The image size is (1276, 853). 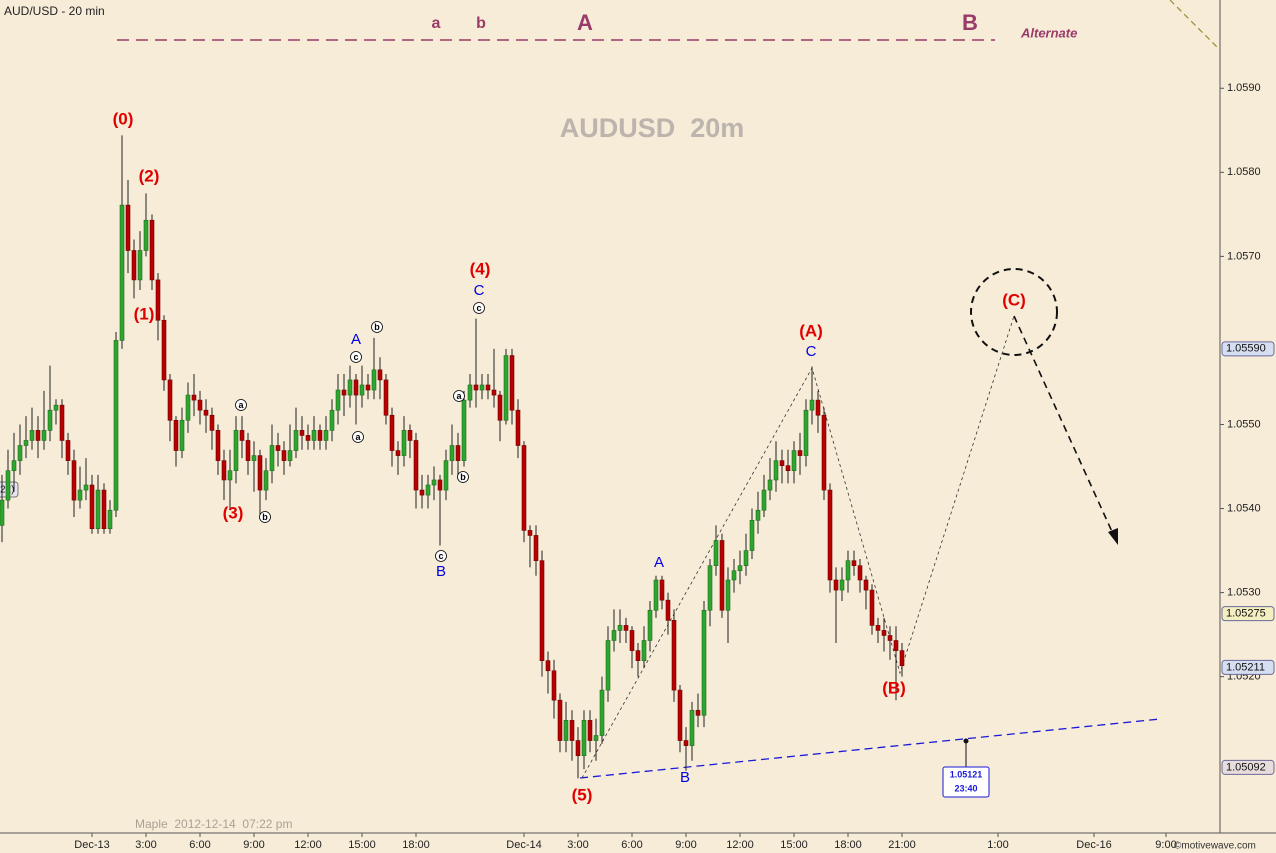 What do you see at coordinates (652, 128) in the screenshot?
I see `watermark: AUDUSD 20m` at bounding box center [652, 128].